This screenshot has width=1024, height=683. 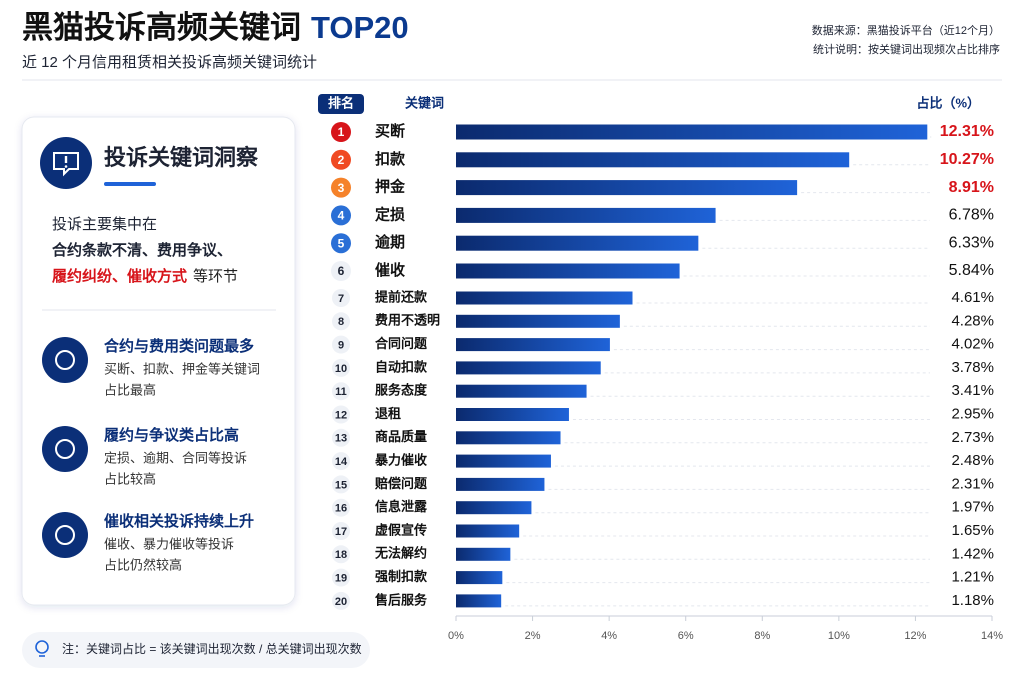 I want to click on rank: 15, so click(x=341, y=485).